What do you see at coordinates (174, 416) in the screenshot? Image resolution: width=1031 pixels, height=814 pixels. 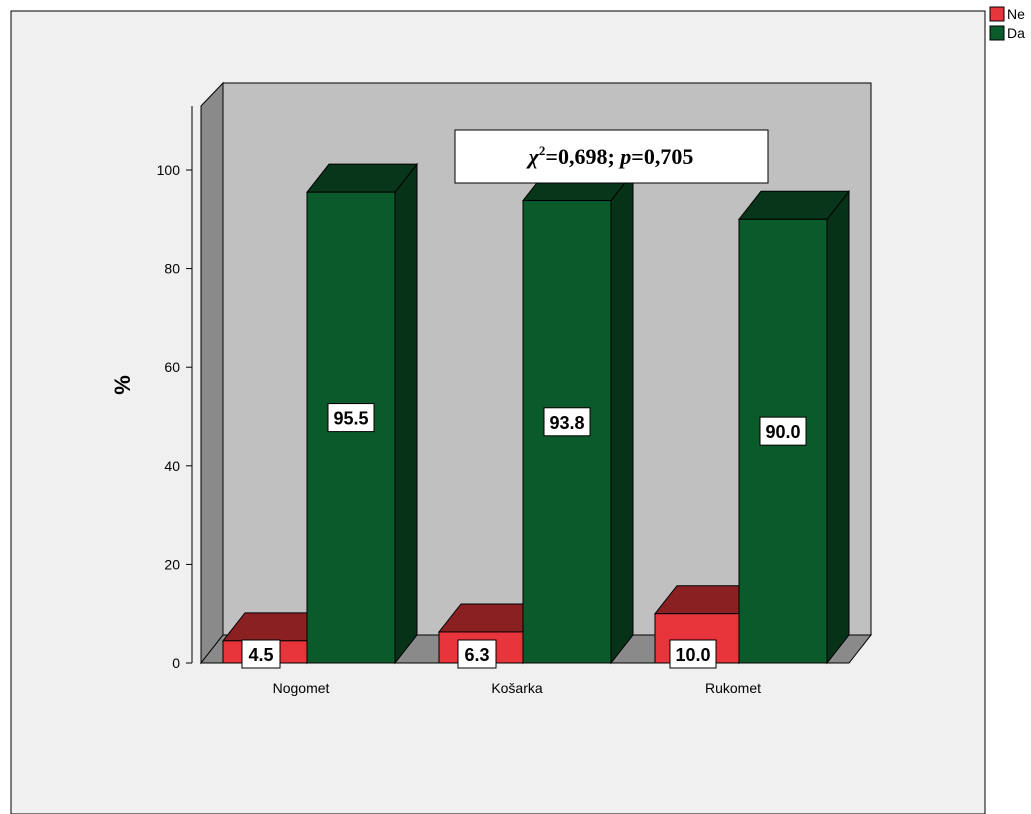 I see `y-ticks: 0 20 40 60 80 100` at bounding box center [174, 416].